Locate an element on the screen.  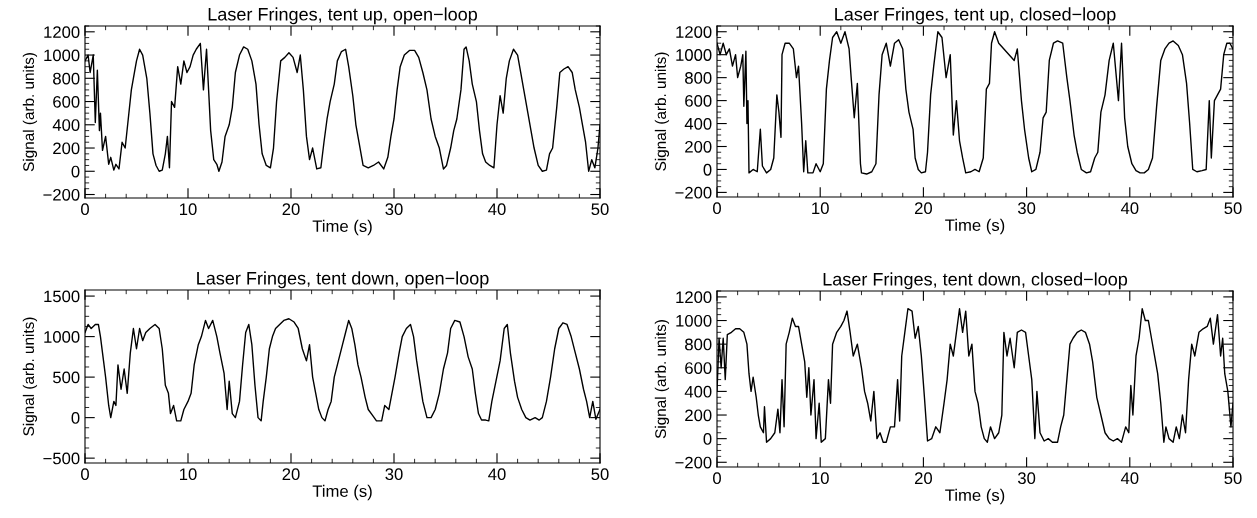
y-tick-label: 1500 is located at coordinates (62, 296).